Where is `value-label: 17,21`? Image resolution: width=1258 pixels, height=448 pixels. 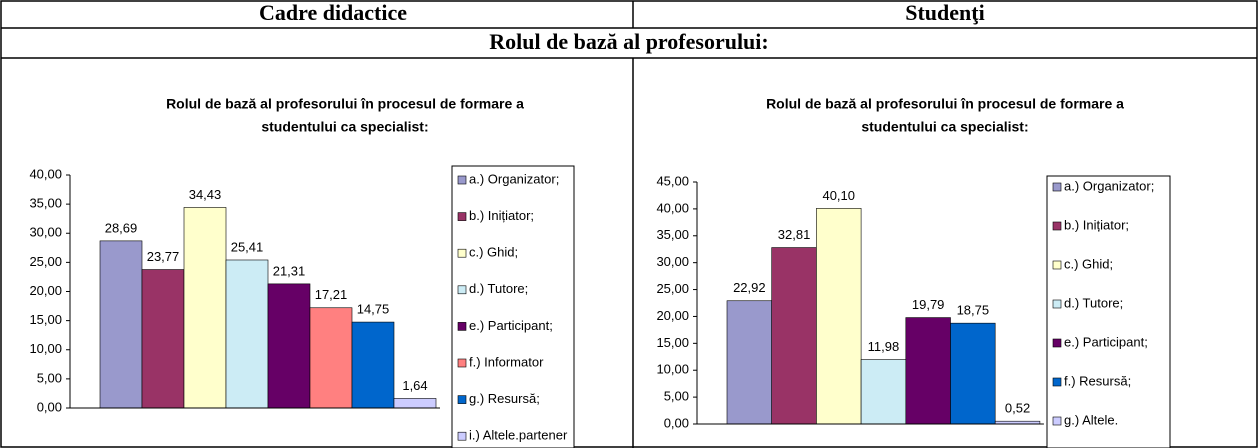 value-label: 17,21 is located at coordinates (331, 294).